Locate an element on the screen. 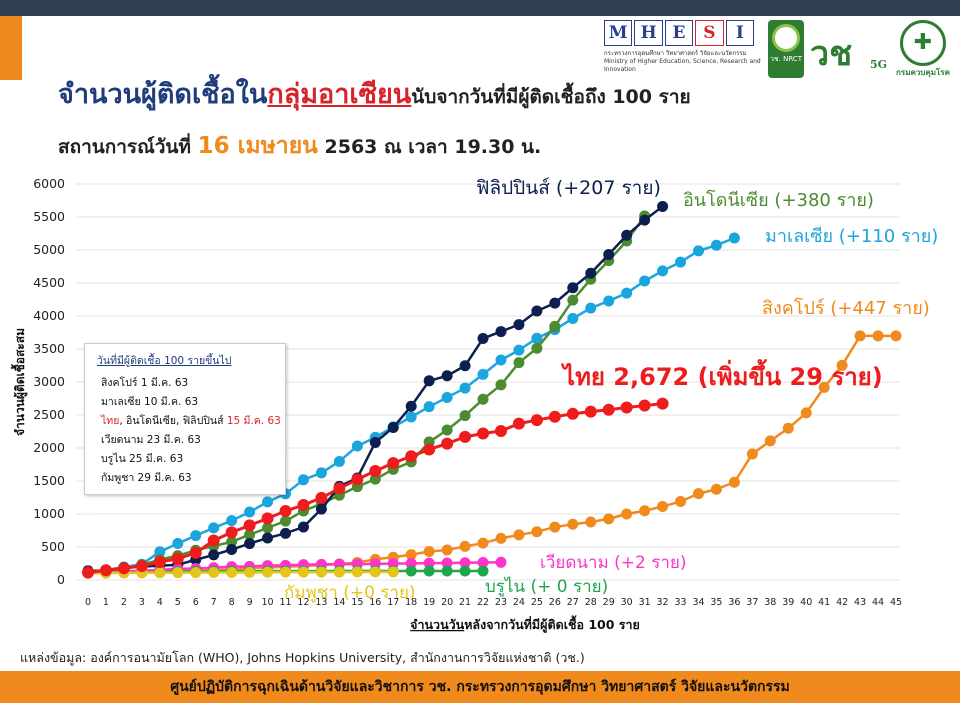 The image size is (960, 703). mhesi-letter: S is located at coordinates (709, 33).